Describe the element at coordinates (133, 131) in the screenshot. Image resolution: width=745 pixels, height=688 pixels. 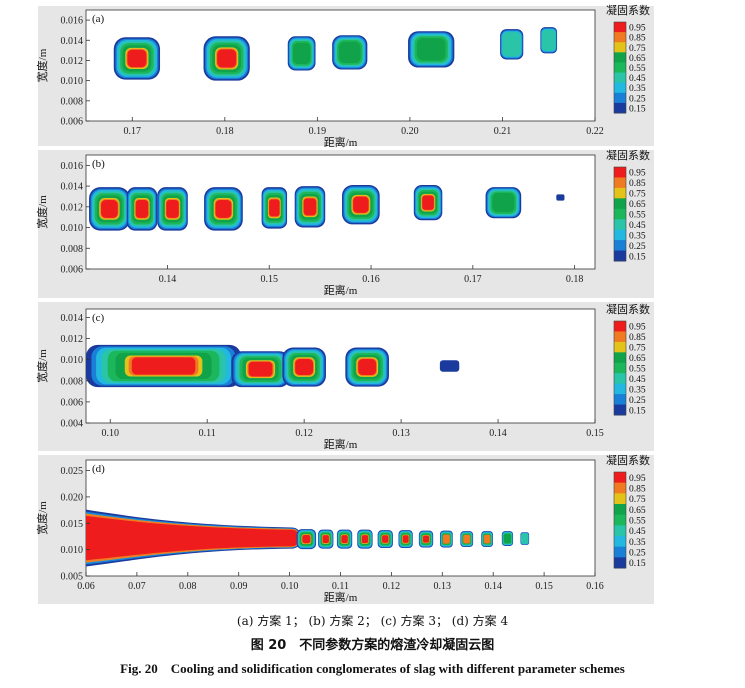
I see `x-tick-label: 0.17` at that location.